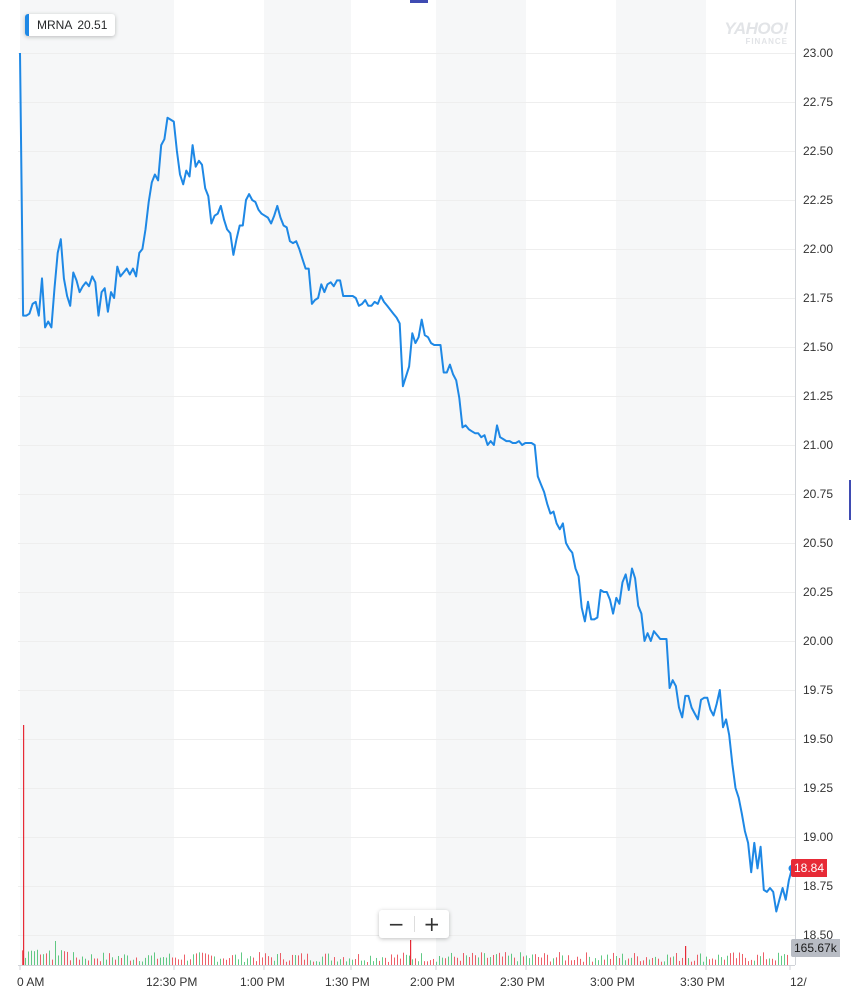  What do you see at coordinates (809, 868) in the screenshot?
I see `current-price-tag: 18.84` at bounding box center [809, 868].